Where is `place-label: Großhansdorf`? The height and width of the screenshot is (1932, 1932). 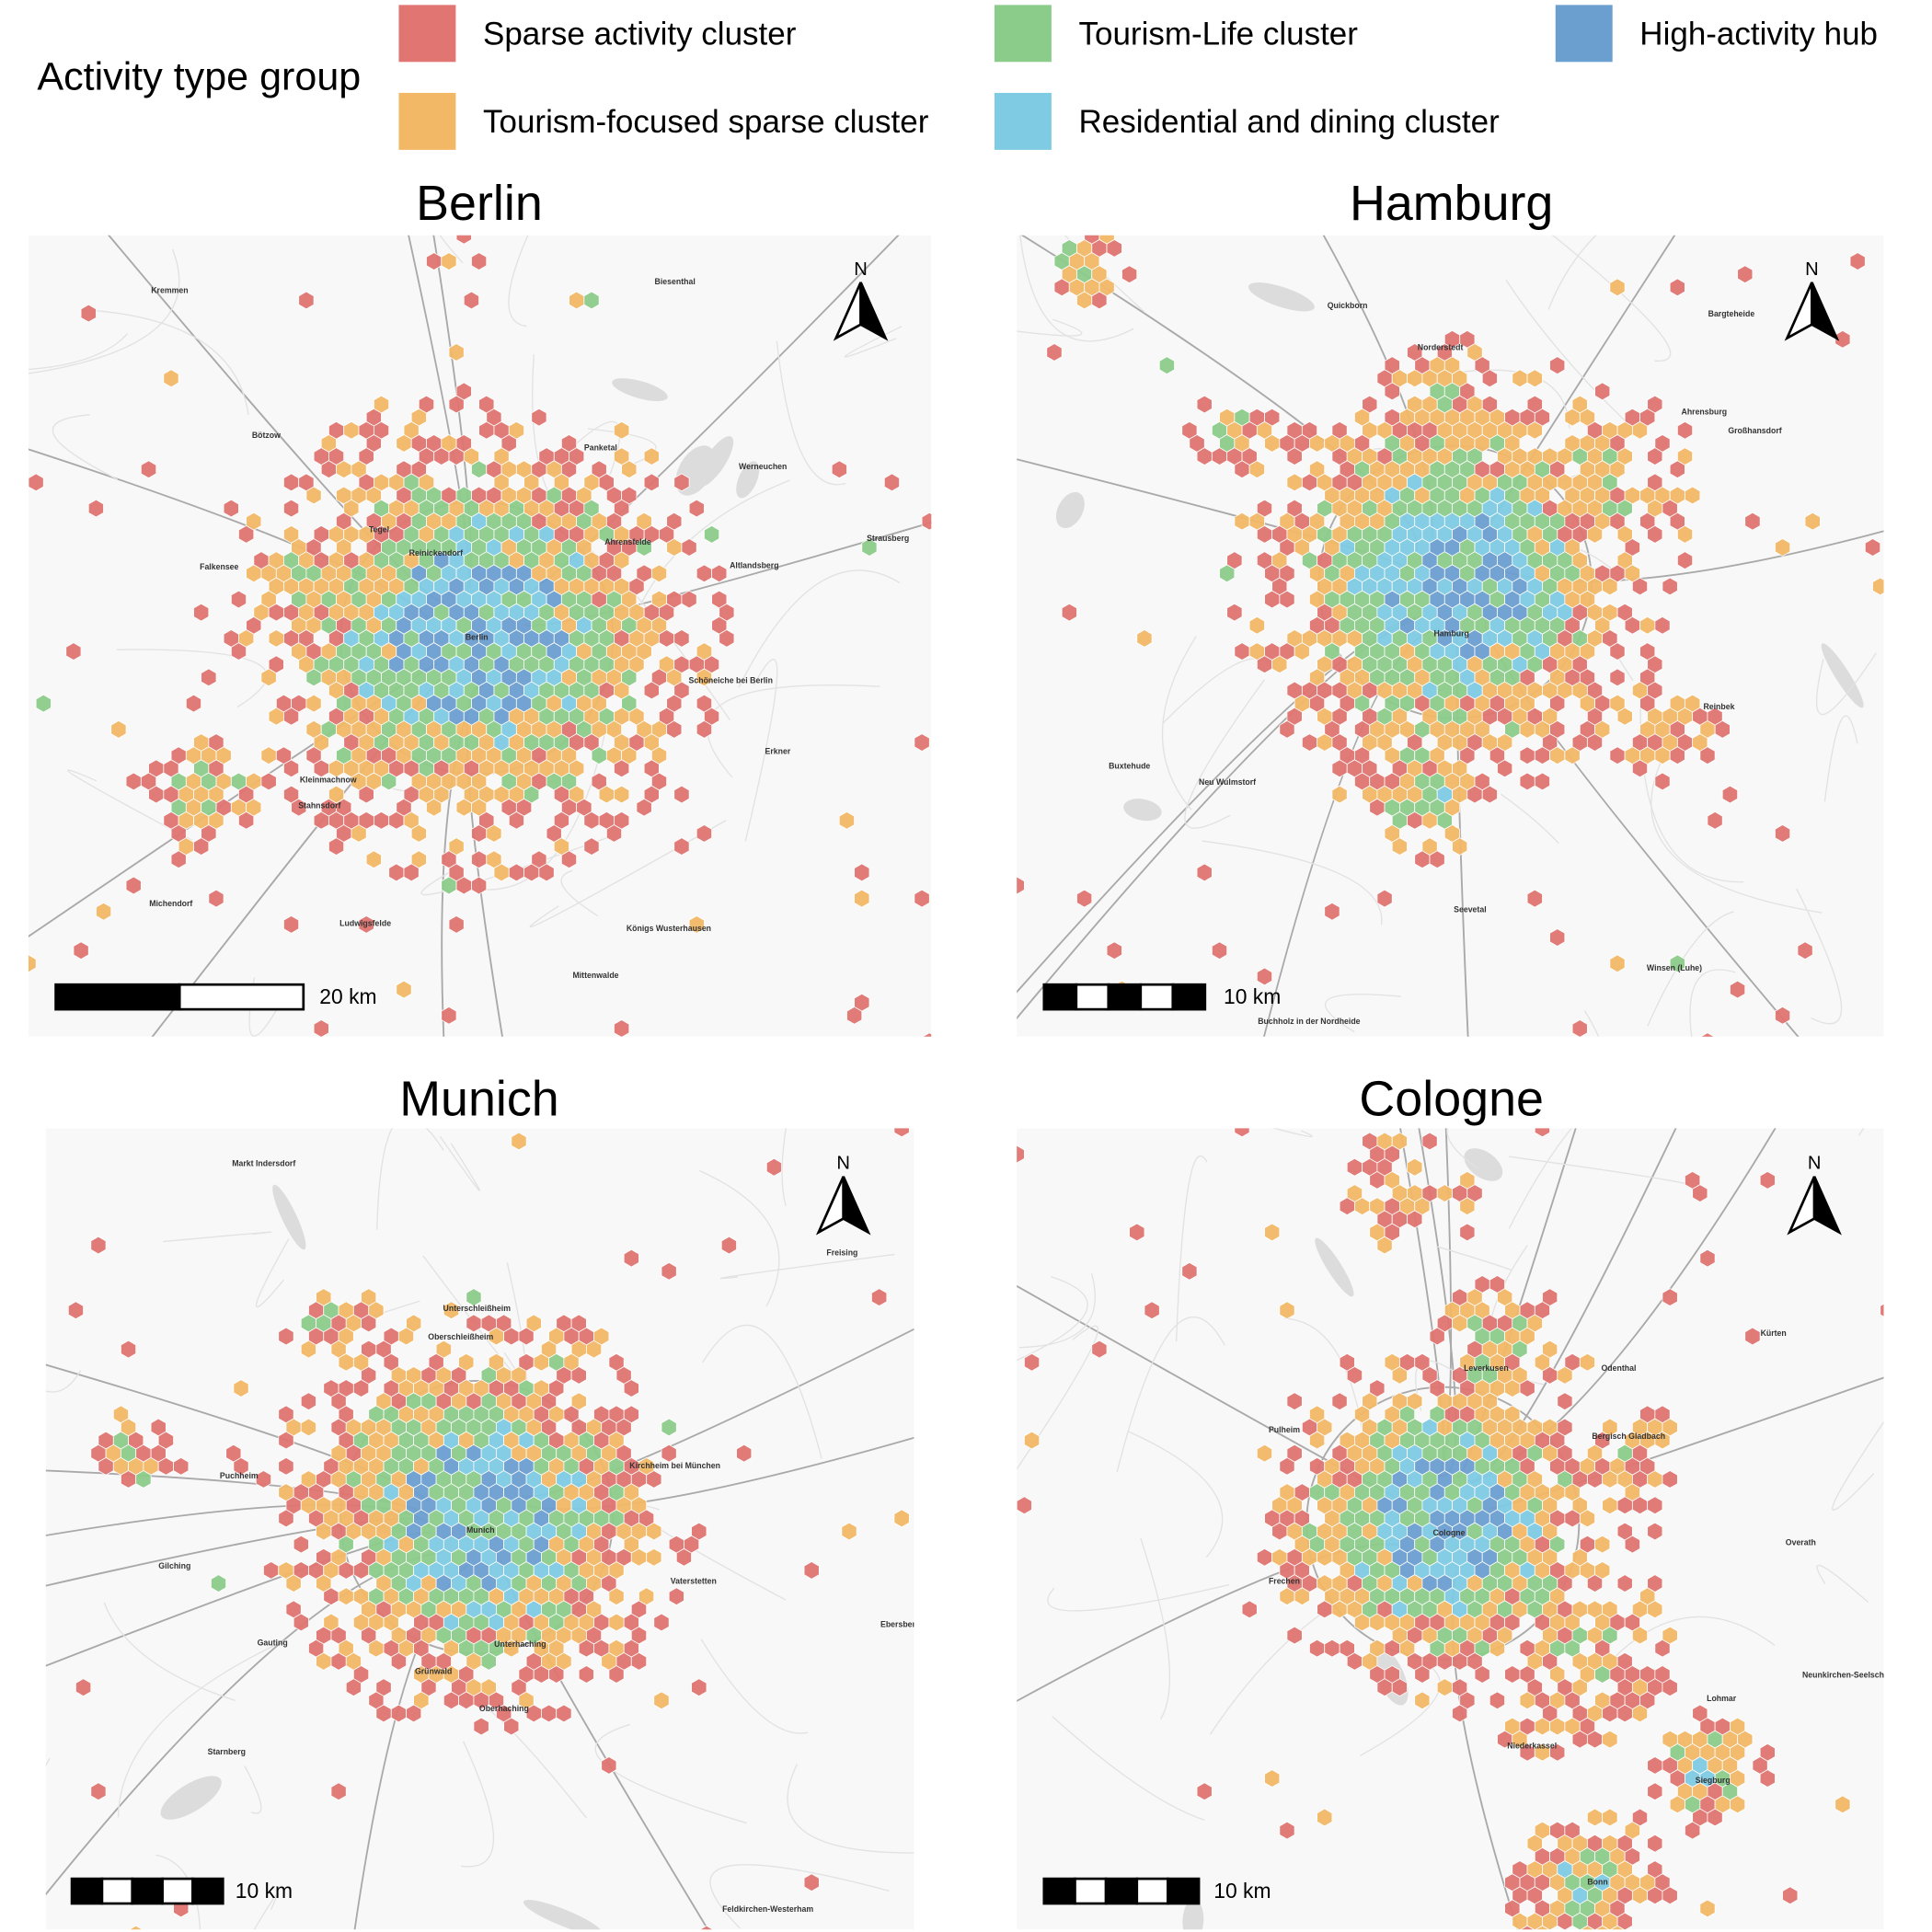 place-label: Großhansdorf is located at coordinates (1754, 430).